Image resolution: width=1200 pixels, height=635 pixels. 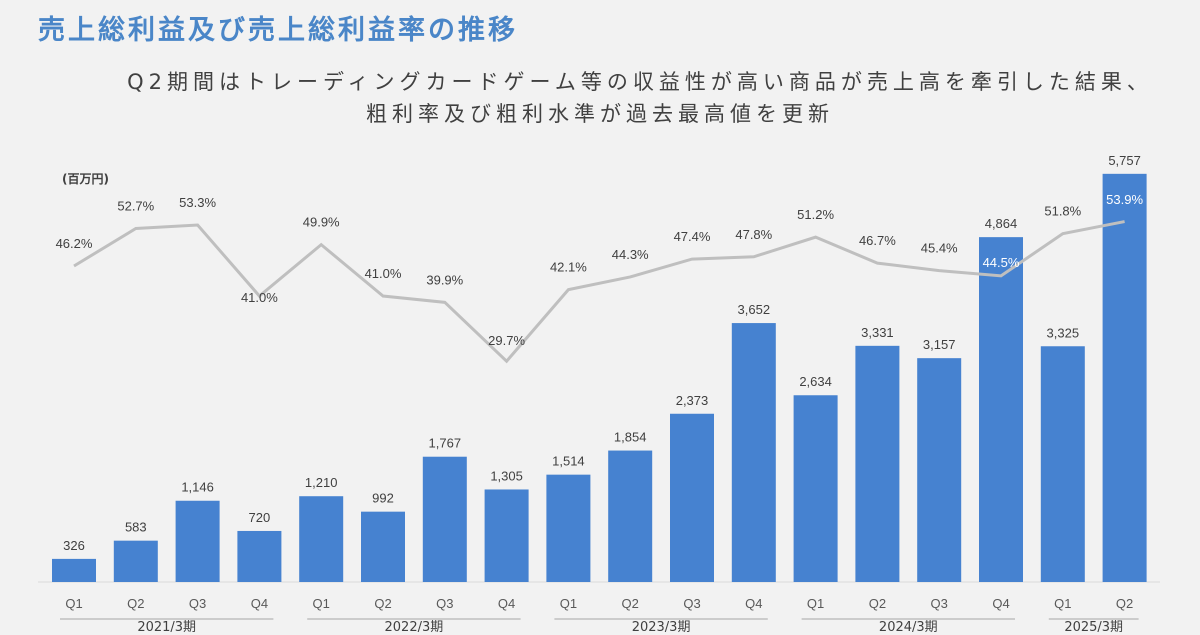 What do you see at coordinates (939, 344) in the screenshot?
I see `bar-value-label: 3,157` at bounding box center [939, 344].